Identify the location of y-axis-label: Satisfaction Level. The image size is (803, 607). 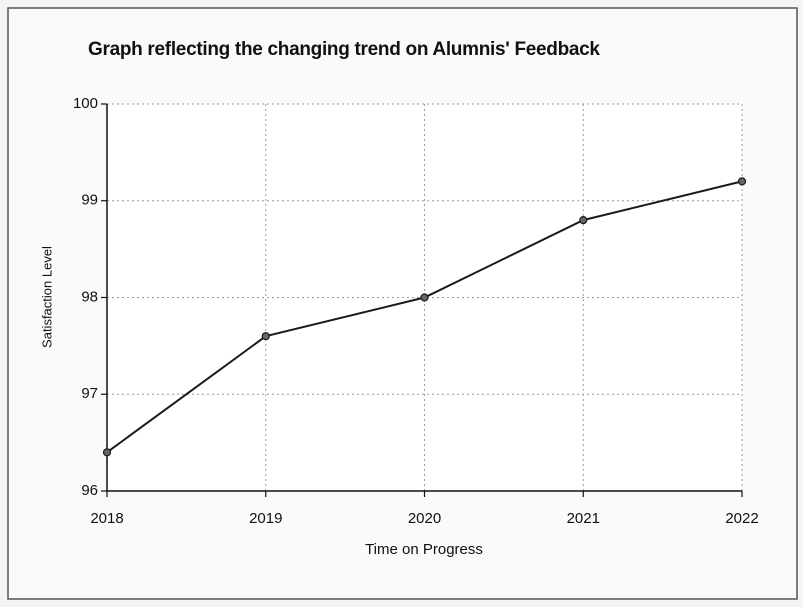
(46, 297).